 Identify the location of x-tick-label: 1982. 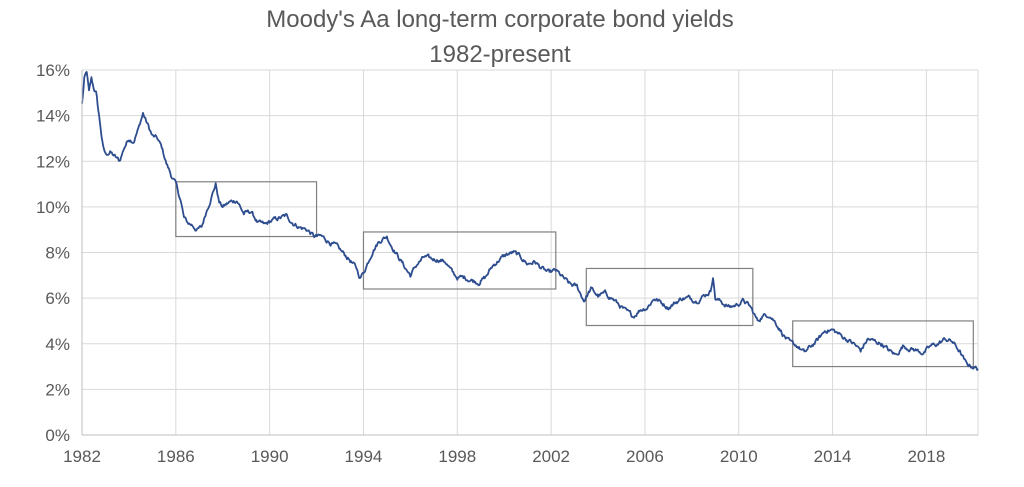
(82, 456).